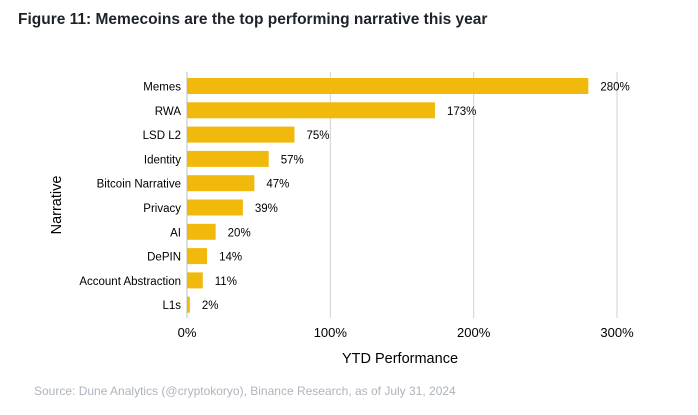 This screenshot has width=698, height=415. I want to click on value-label: 11%, so click(226, 282).